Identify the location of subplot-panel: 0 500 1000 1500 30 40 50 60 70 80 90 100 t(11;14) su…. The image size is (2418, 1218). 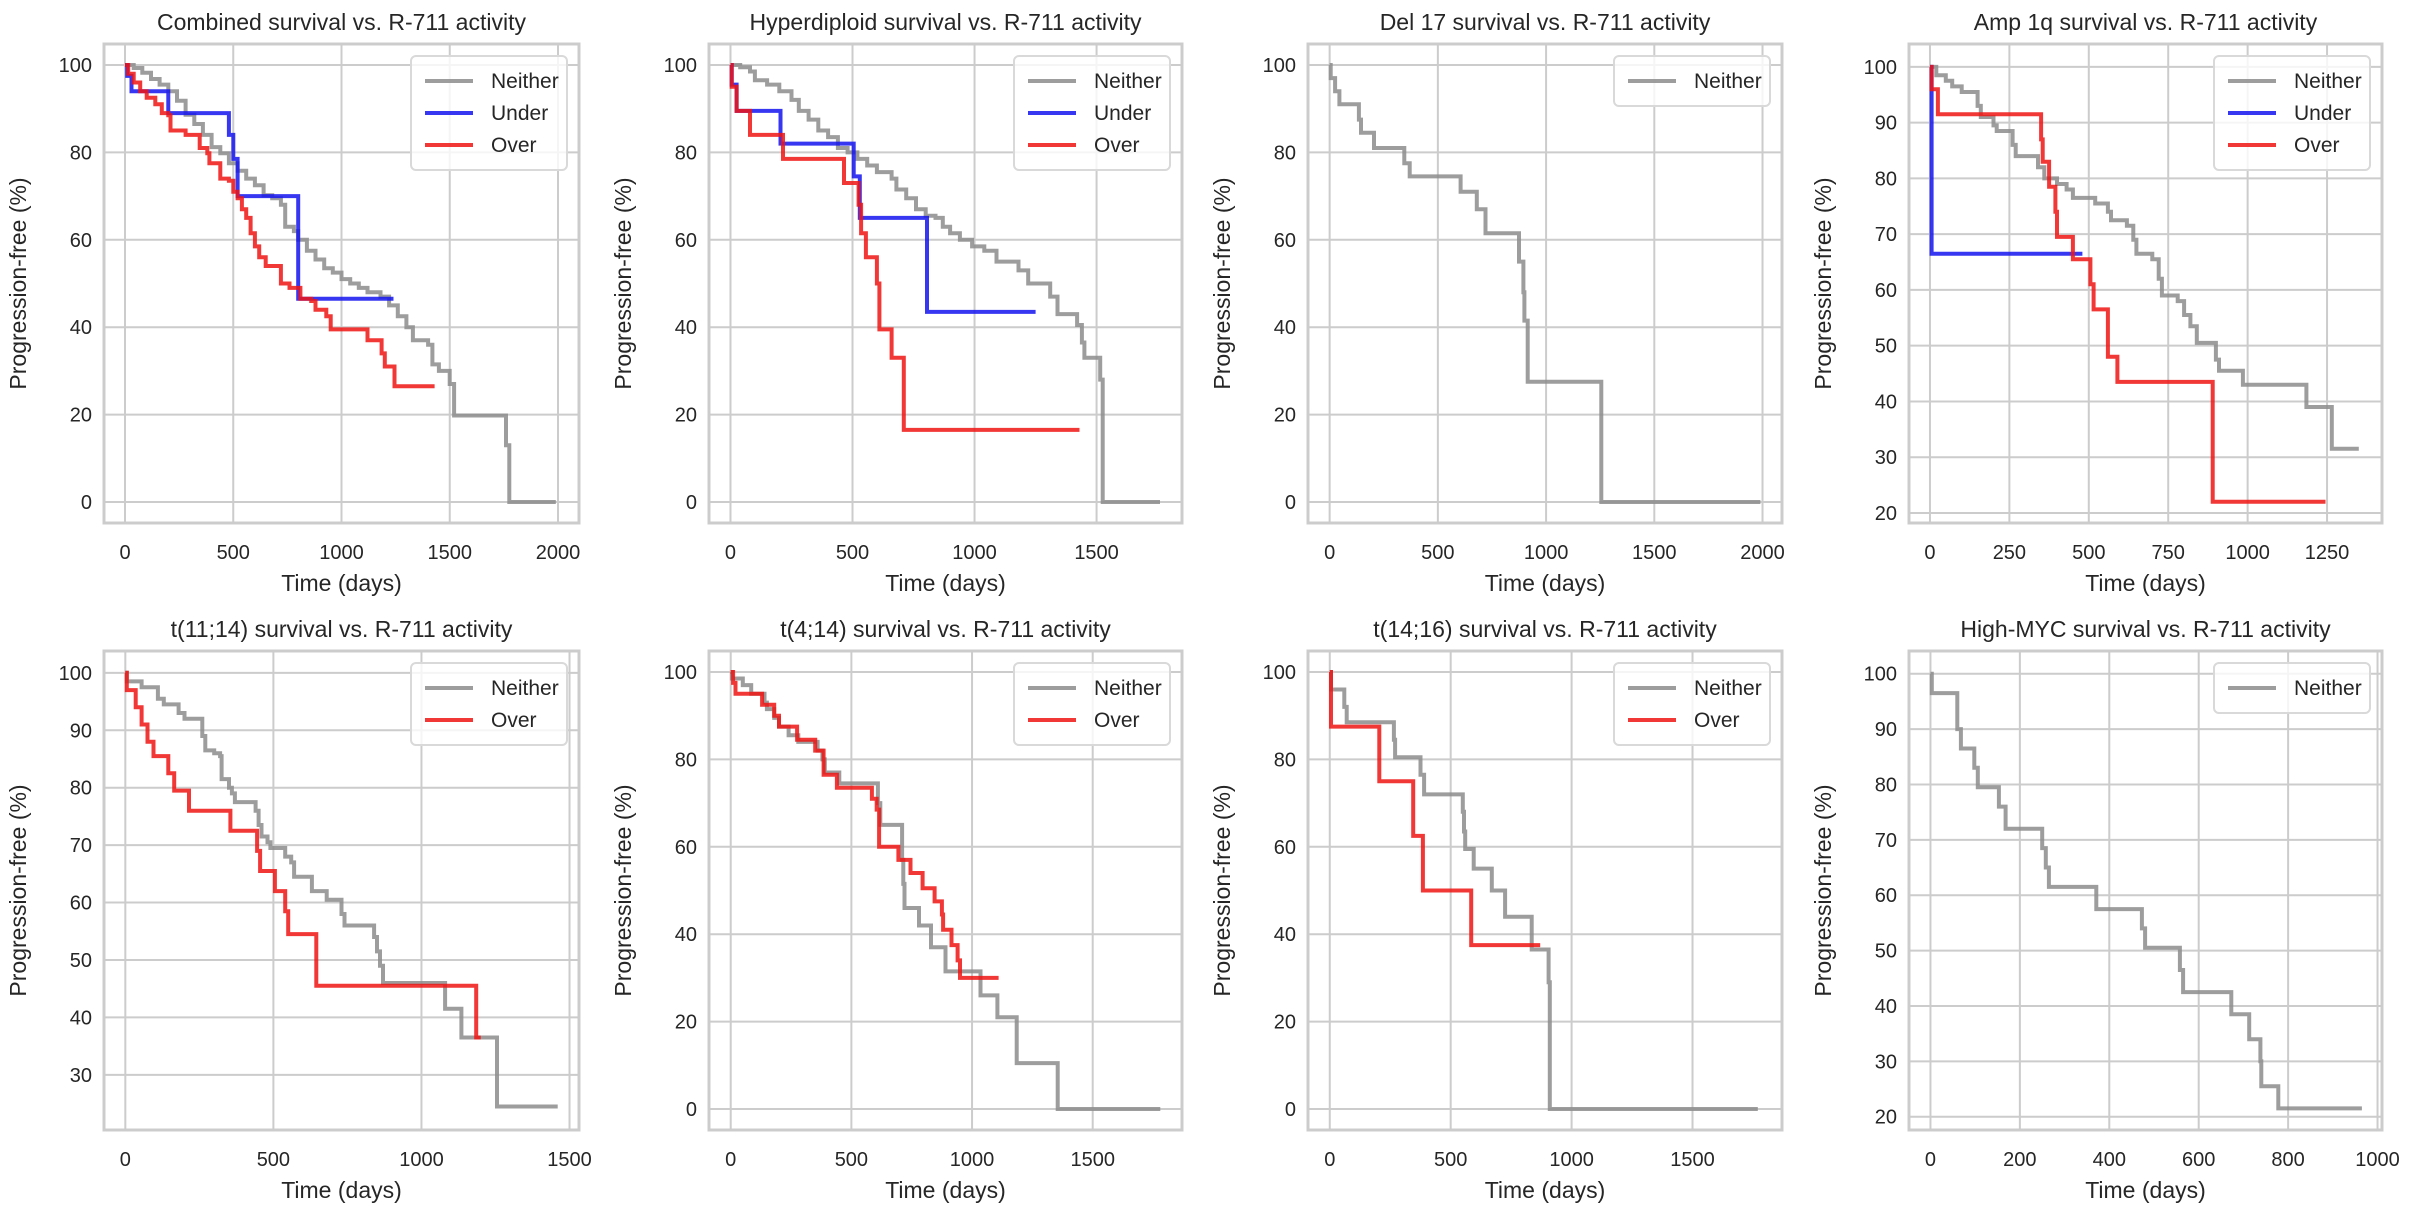
(298, 909).